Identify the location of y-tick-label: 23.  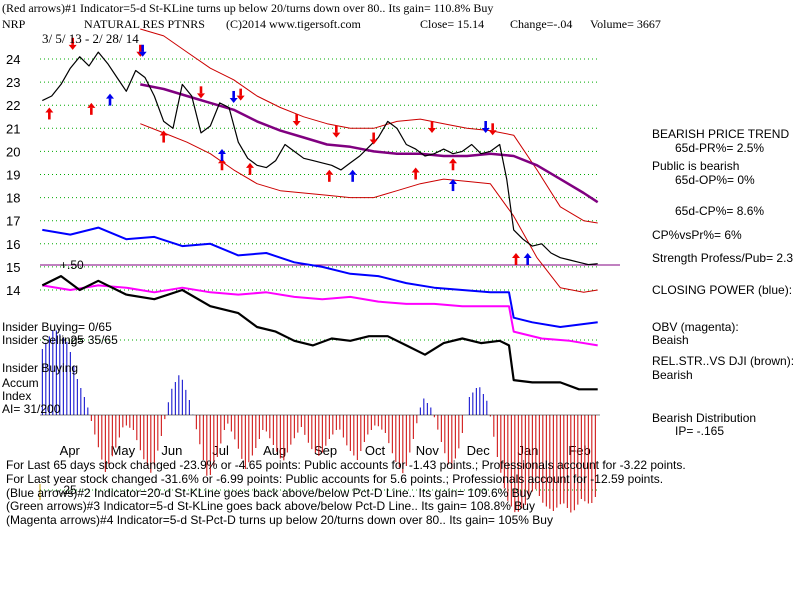
(13, 82).